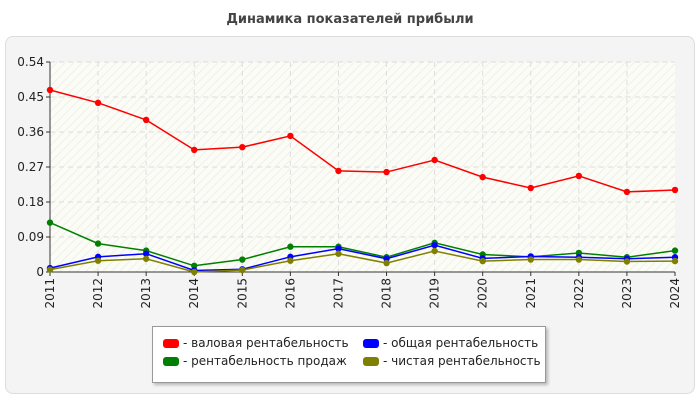 The width and height of the screenshot is (700, 400). I want to click on chart-title: Динамика показателей прибыли, so click(350, 19).